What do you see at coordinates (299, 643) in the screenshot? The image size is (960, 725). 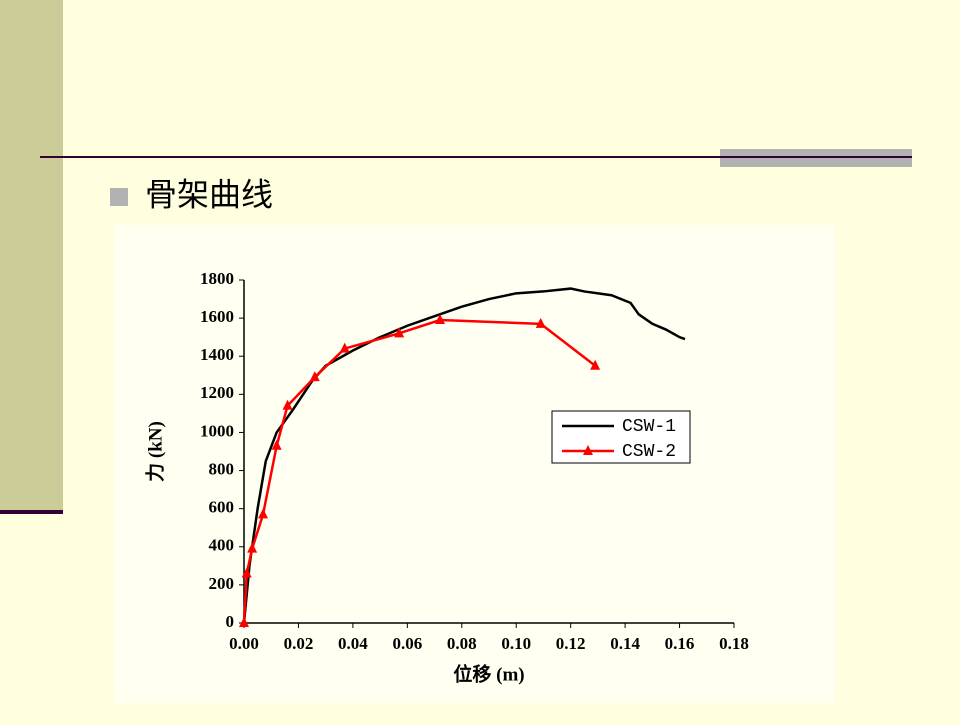 I see `x-tick-label: 0.02` at bounding box center [299, 643].